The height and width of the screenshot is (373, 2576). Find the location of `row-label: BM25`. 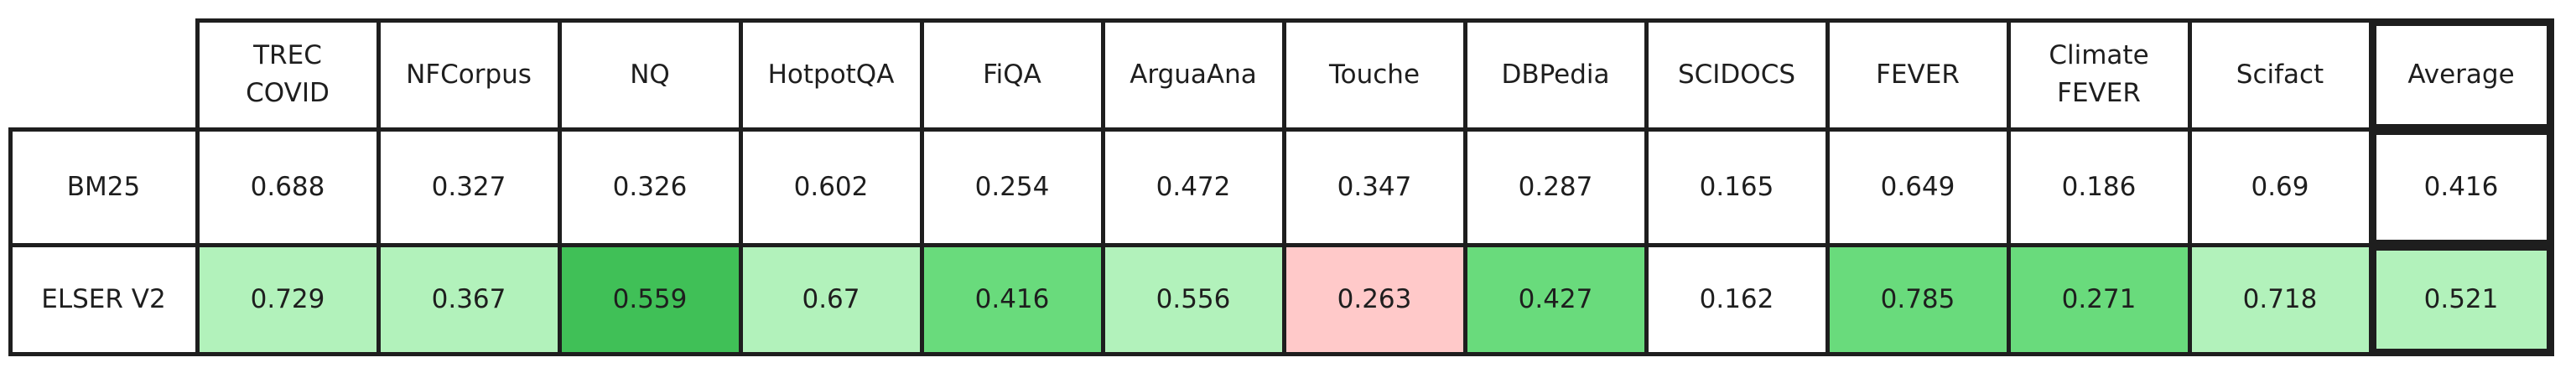

row-label: BM25 is located at coordinates (104, 187).